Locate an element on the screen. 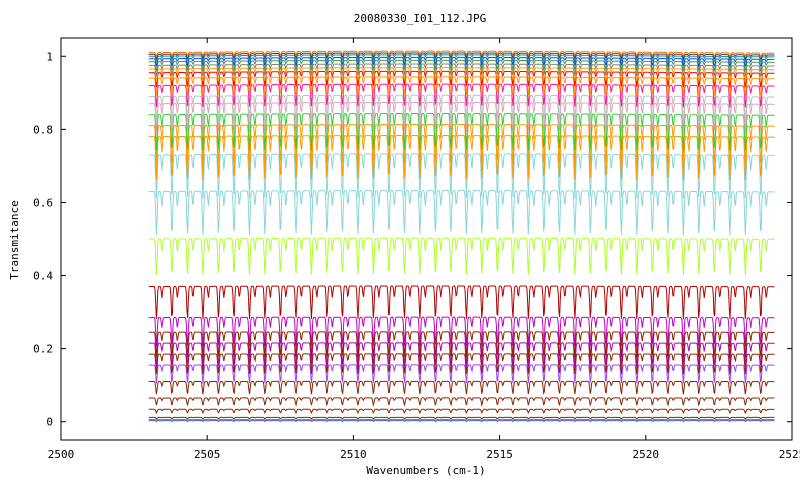 This screenshot has width=800, height=480. chart-title: 20080330_I01_112.JPG is located at coordinates (420, 18).